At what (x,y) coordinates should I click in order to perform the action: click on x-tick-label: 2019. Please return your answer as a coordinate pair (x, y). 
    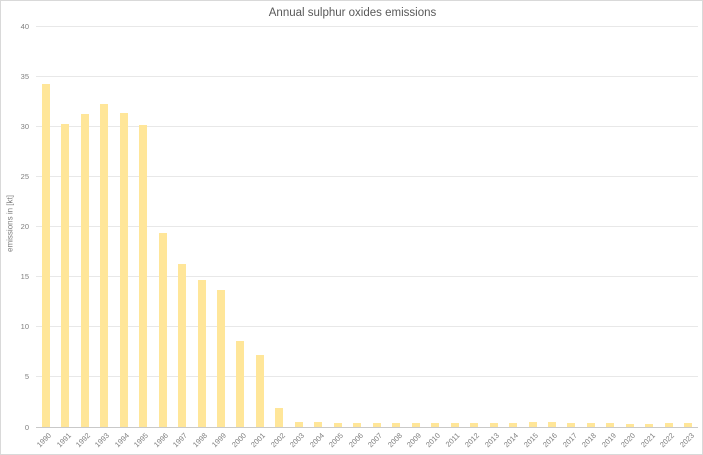
    Looking at the image, I should click on (608, 440).